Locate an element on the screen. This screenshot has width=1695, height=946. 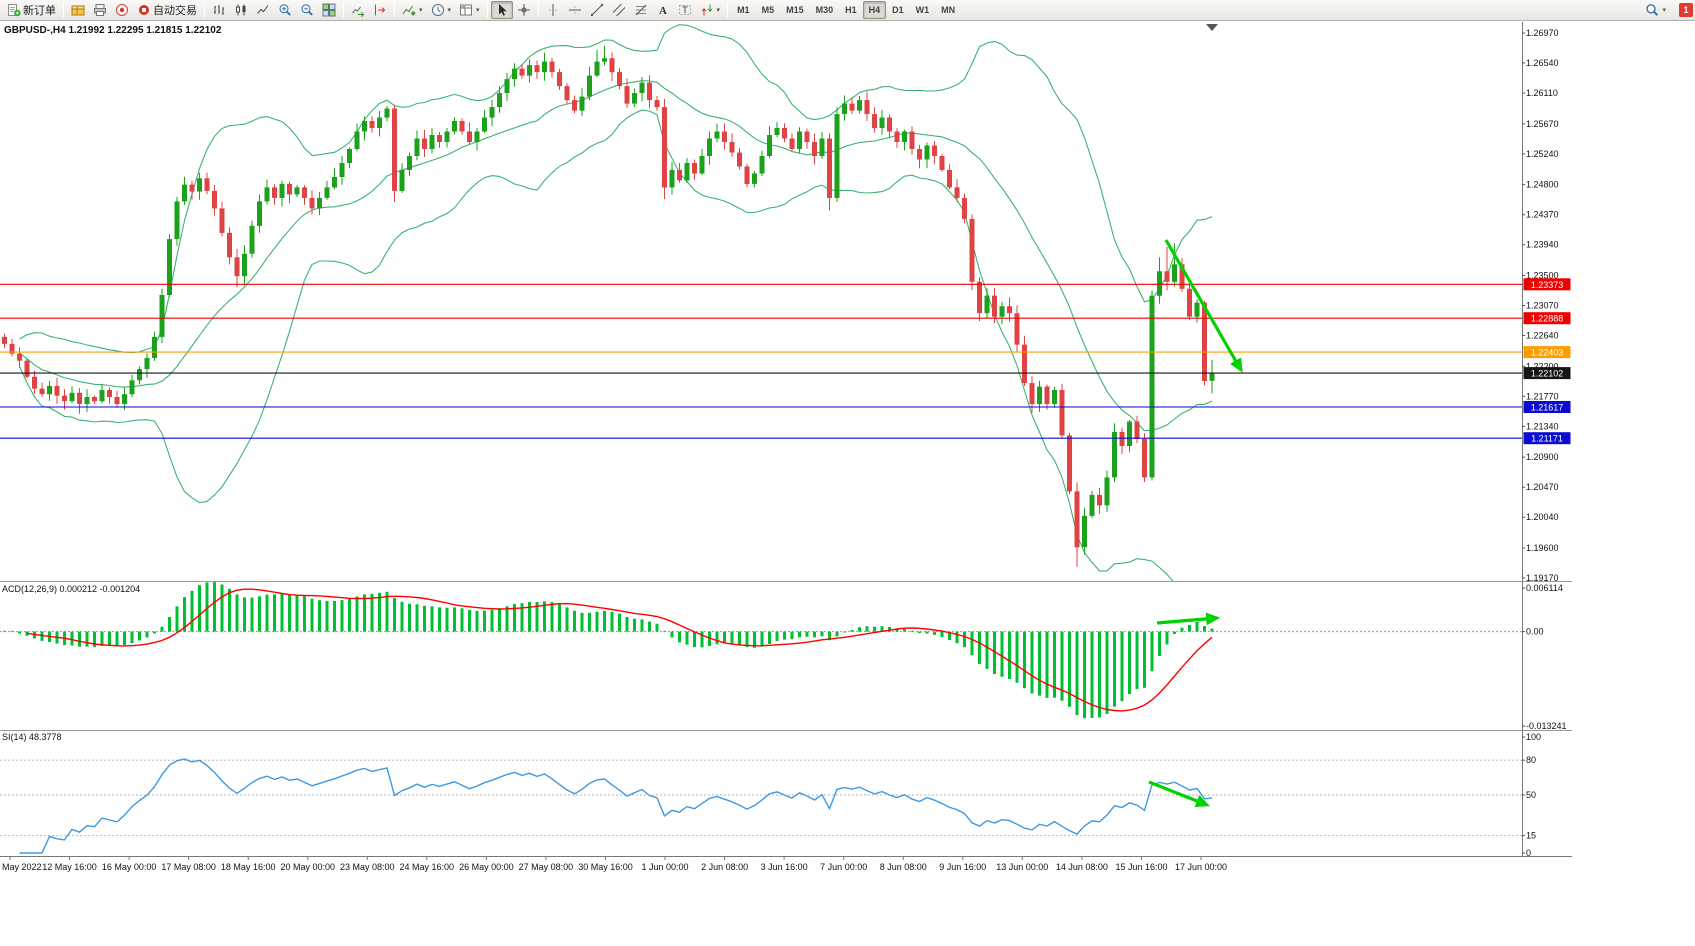
crosshair-button is located at coordinates (524, 10).